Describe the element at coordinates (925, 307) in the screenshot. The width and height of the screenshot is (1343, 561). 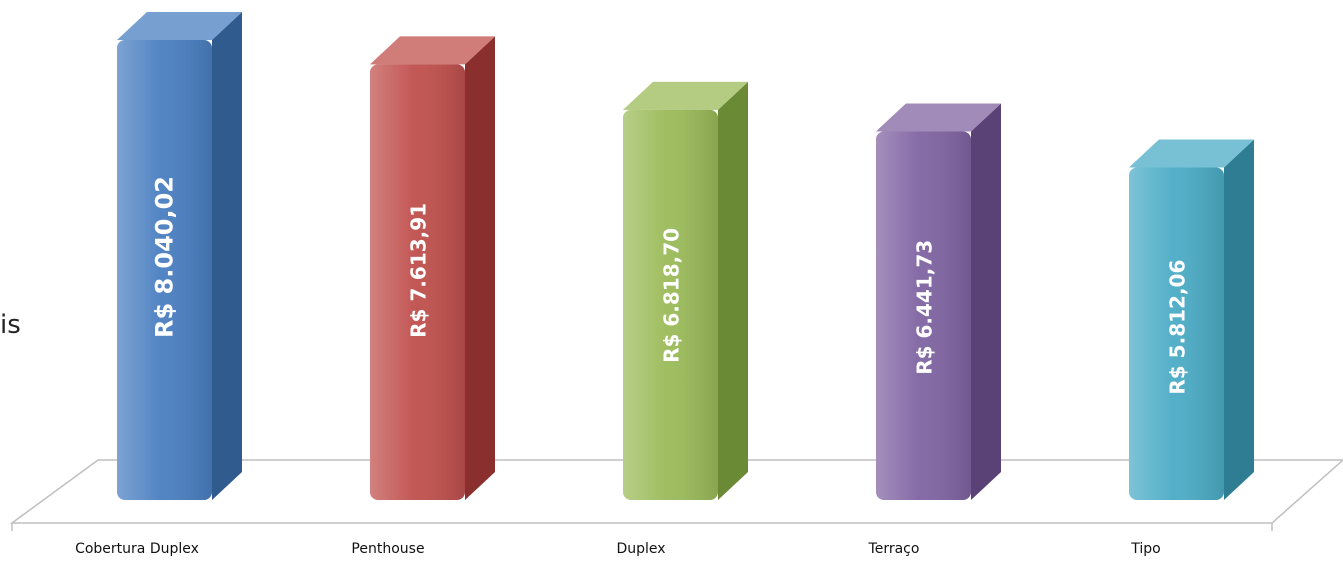
I see `bar-value-label: R$ 6.441,73` at that location.